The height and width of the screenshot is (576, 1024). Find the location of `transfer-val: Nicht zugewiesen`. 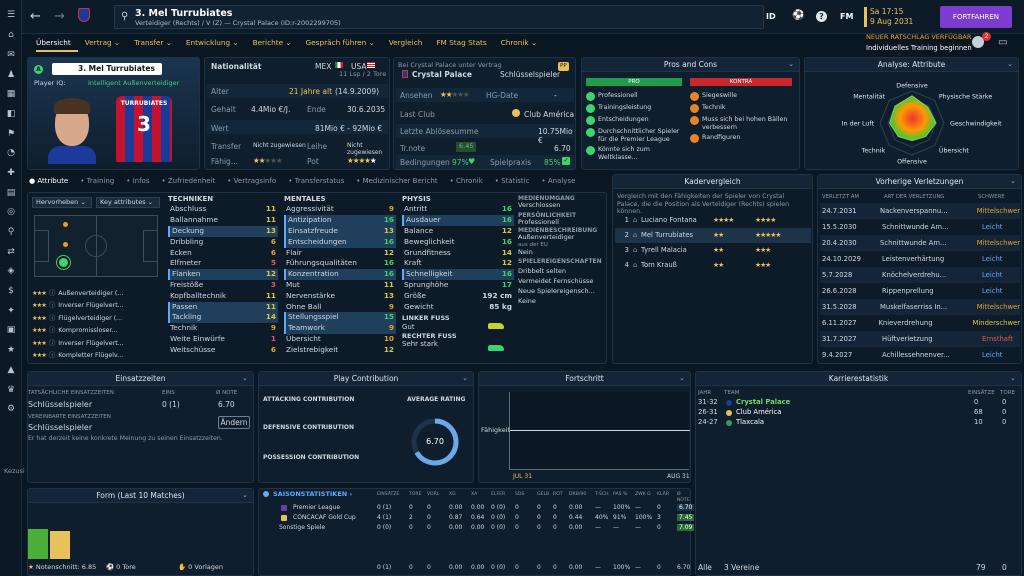

transfer-val: Nicht zugewiesen is located at coordinates (279, 145).